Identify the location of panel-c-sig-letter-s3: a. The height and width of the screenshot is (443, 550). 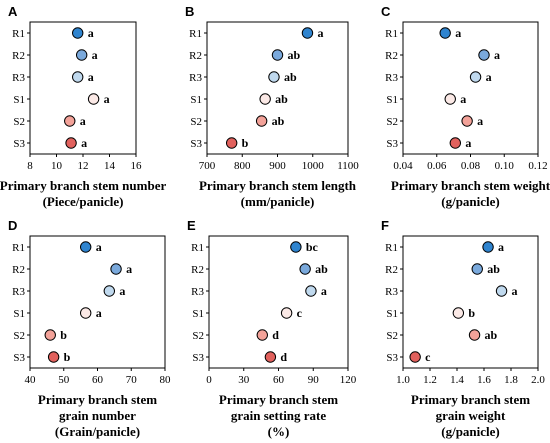
(468, 143).